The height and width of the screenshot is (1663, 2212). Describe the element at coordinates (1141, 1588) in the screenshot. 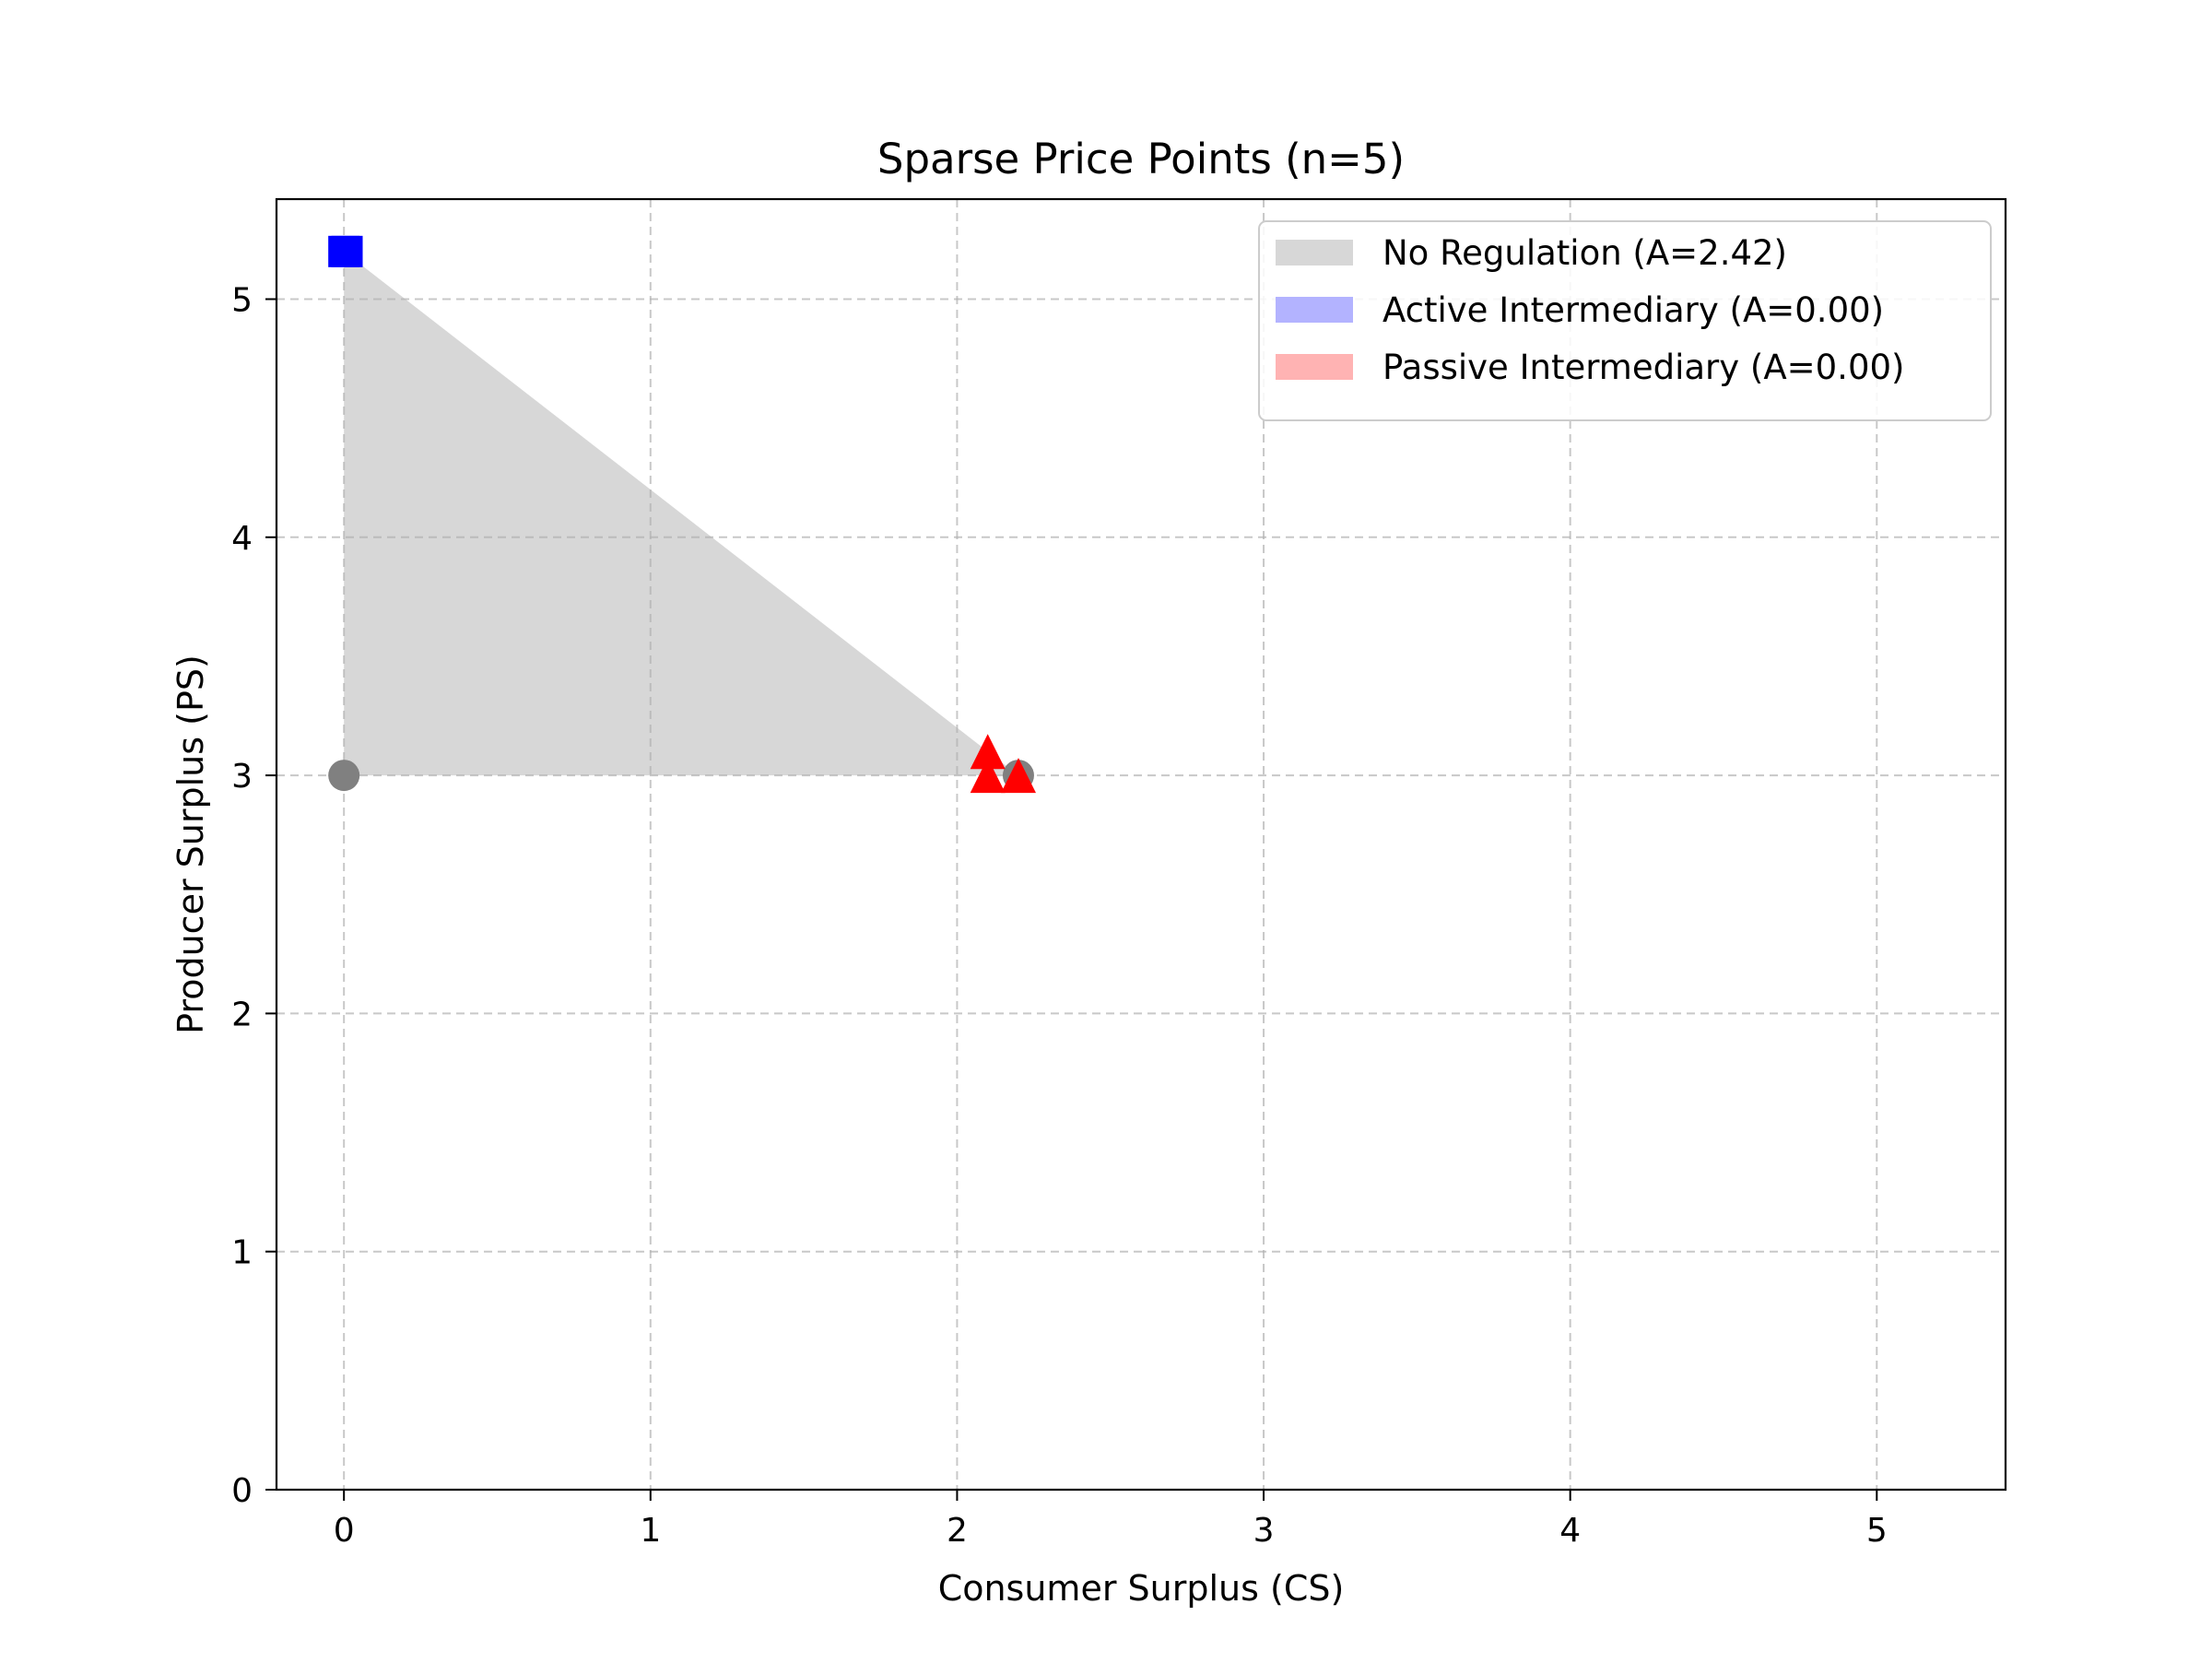

I see `x-axis-label: Consumer Surplus (CS)` at that location.